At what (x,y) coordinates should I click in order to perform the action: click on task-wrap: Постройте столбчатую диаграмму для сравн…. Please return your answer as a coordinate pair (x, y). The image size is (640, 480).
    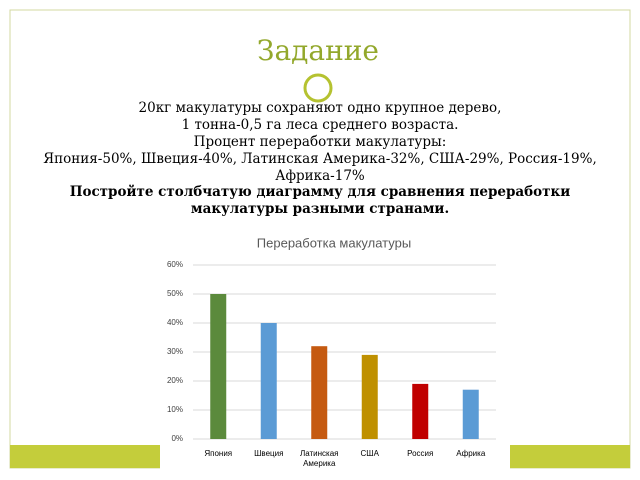
    Looking at the image, I should click on (320, 200).